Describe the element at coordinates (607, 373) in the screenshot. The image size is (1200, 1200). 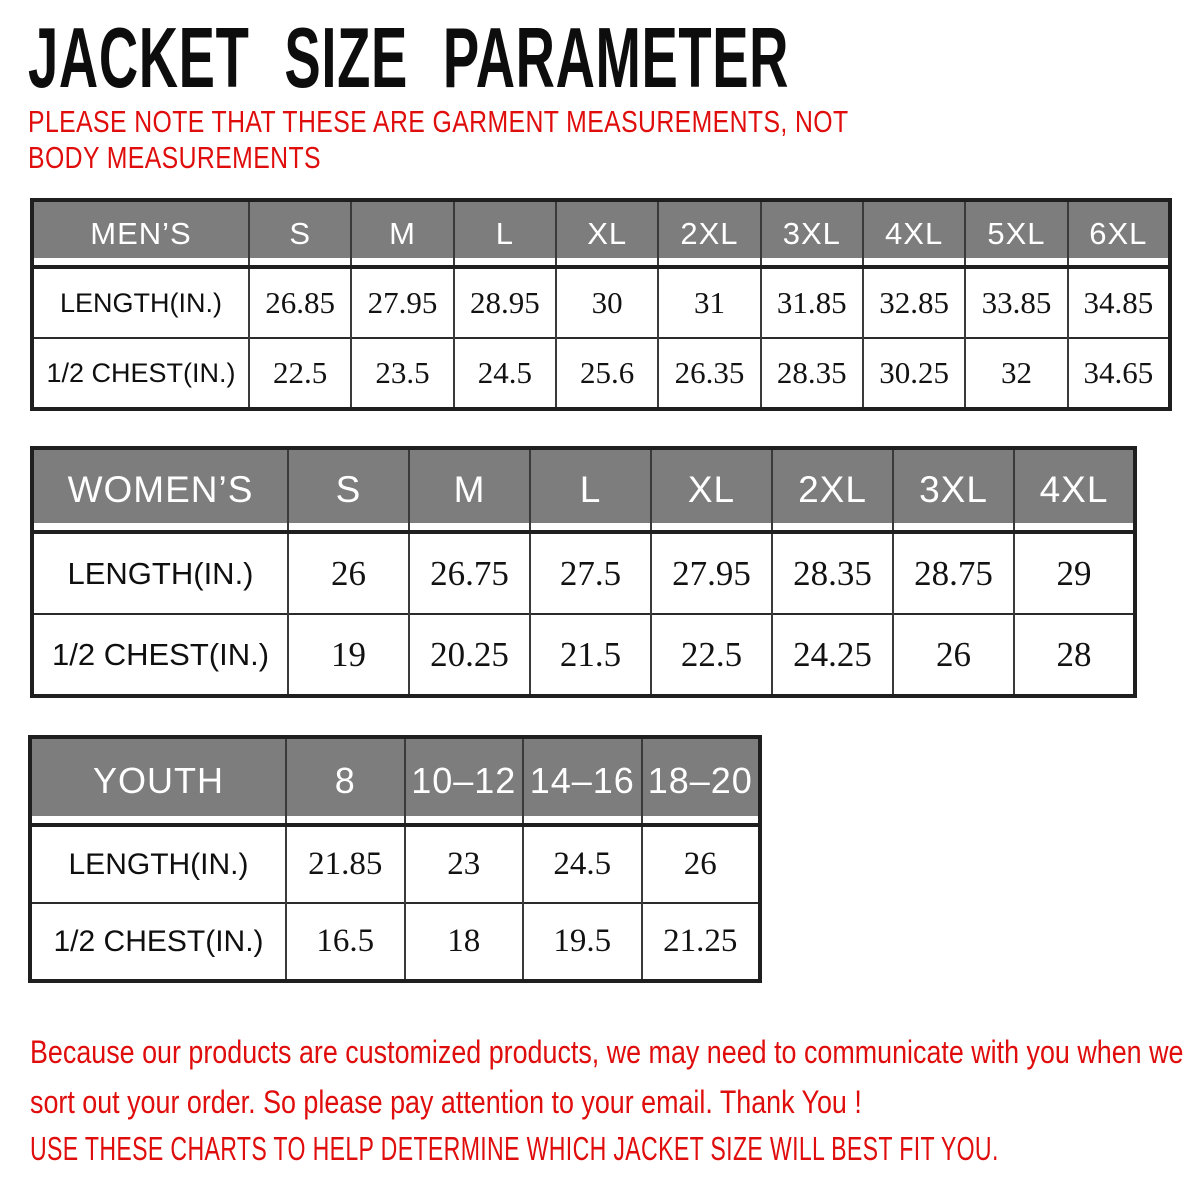
I see `mens-measurement-value: 25.6` at that location.